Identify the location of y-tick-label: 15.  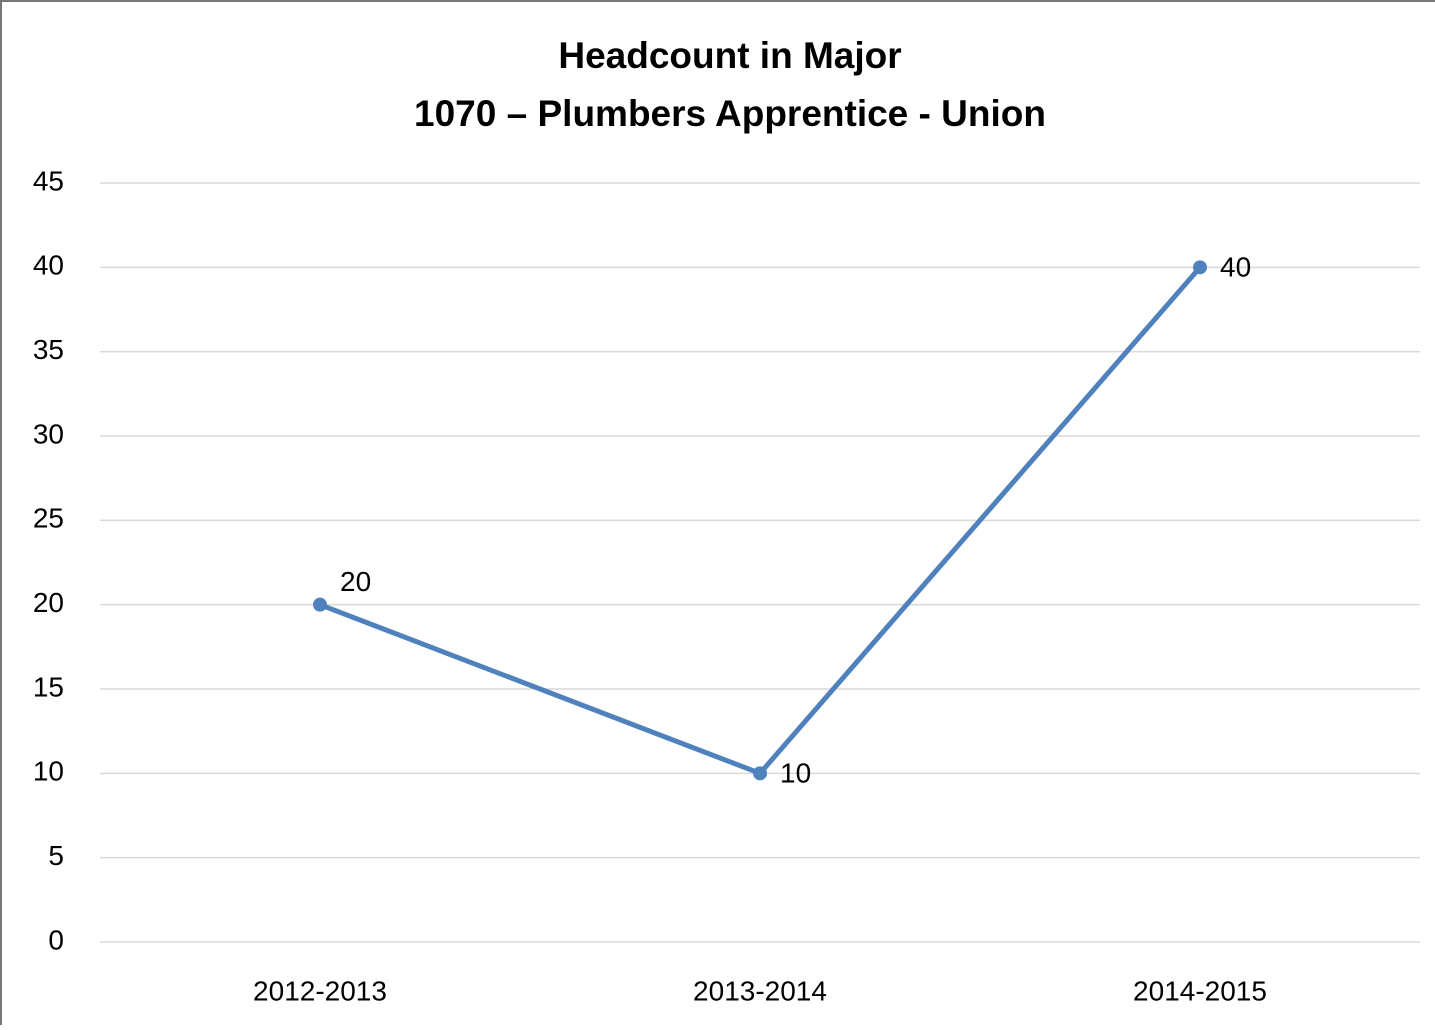
(48, 686).